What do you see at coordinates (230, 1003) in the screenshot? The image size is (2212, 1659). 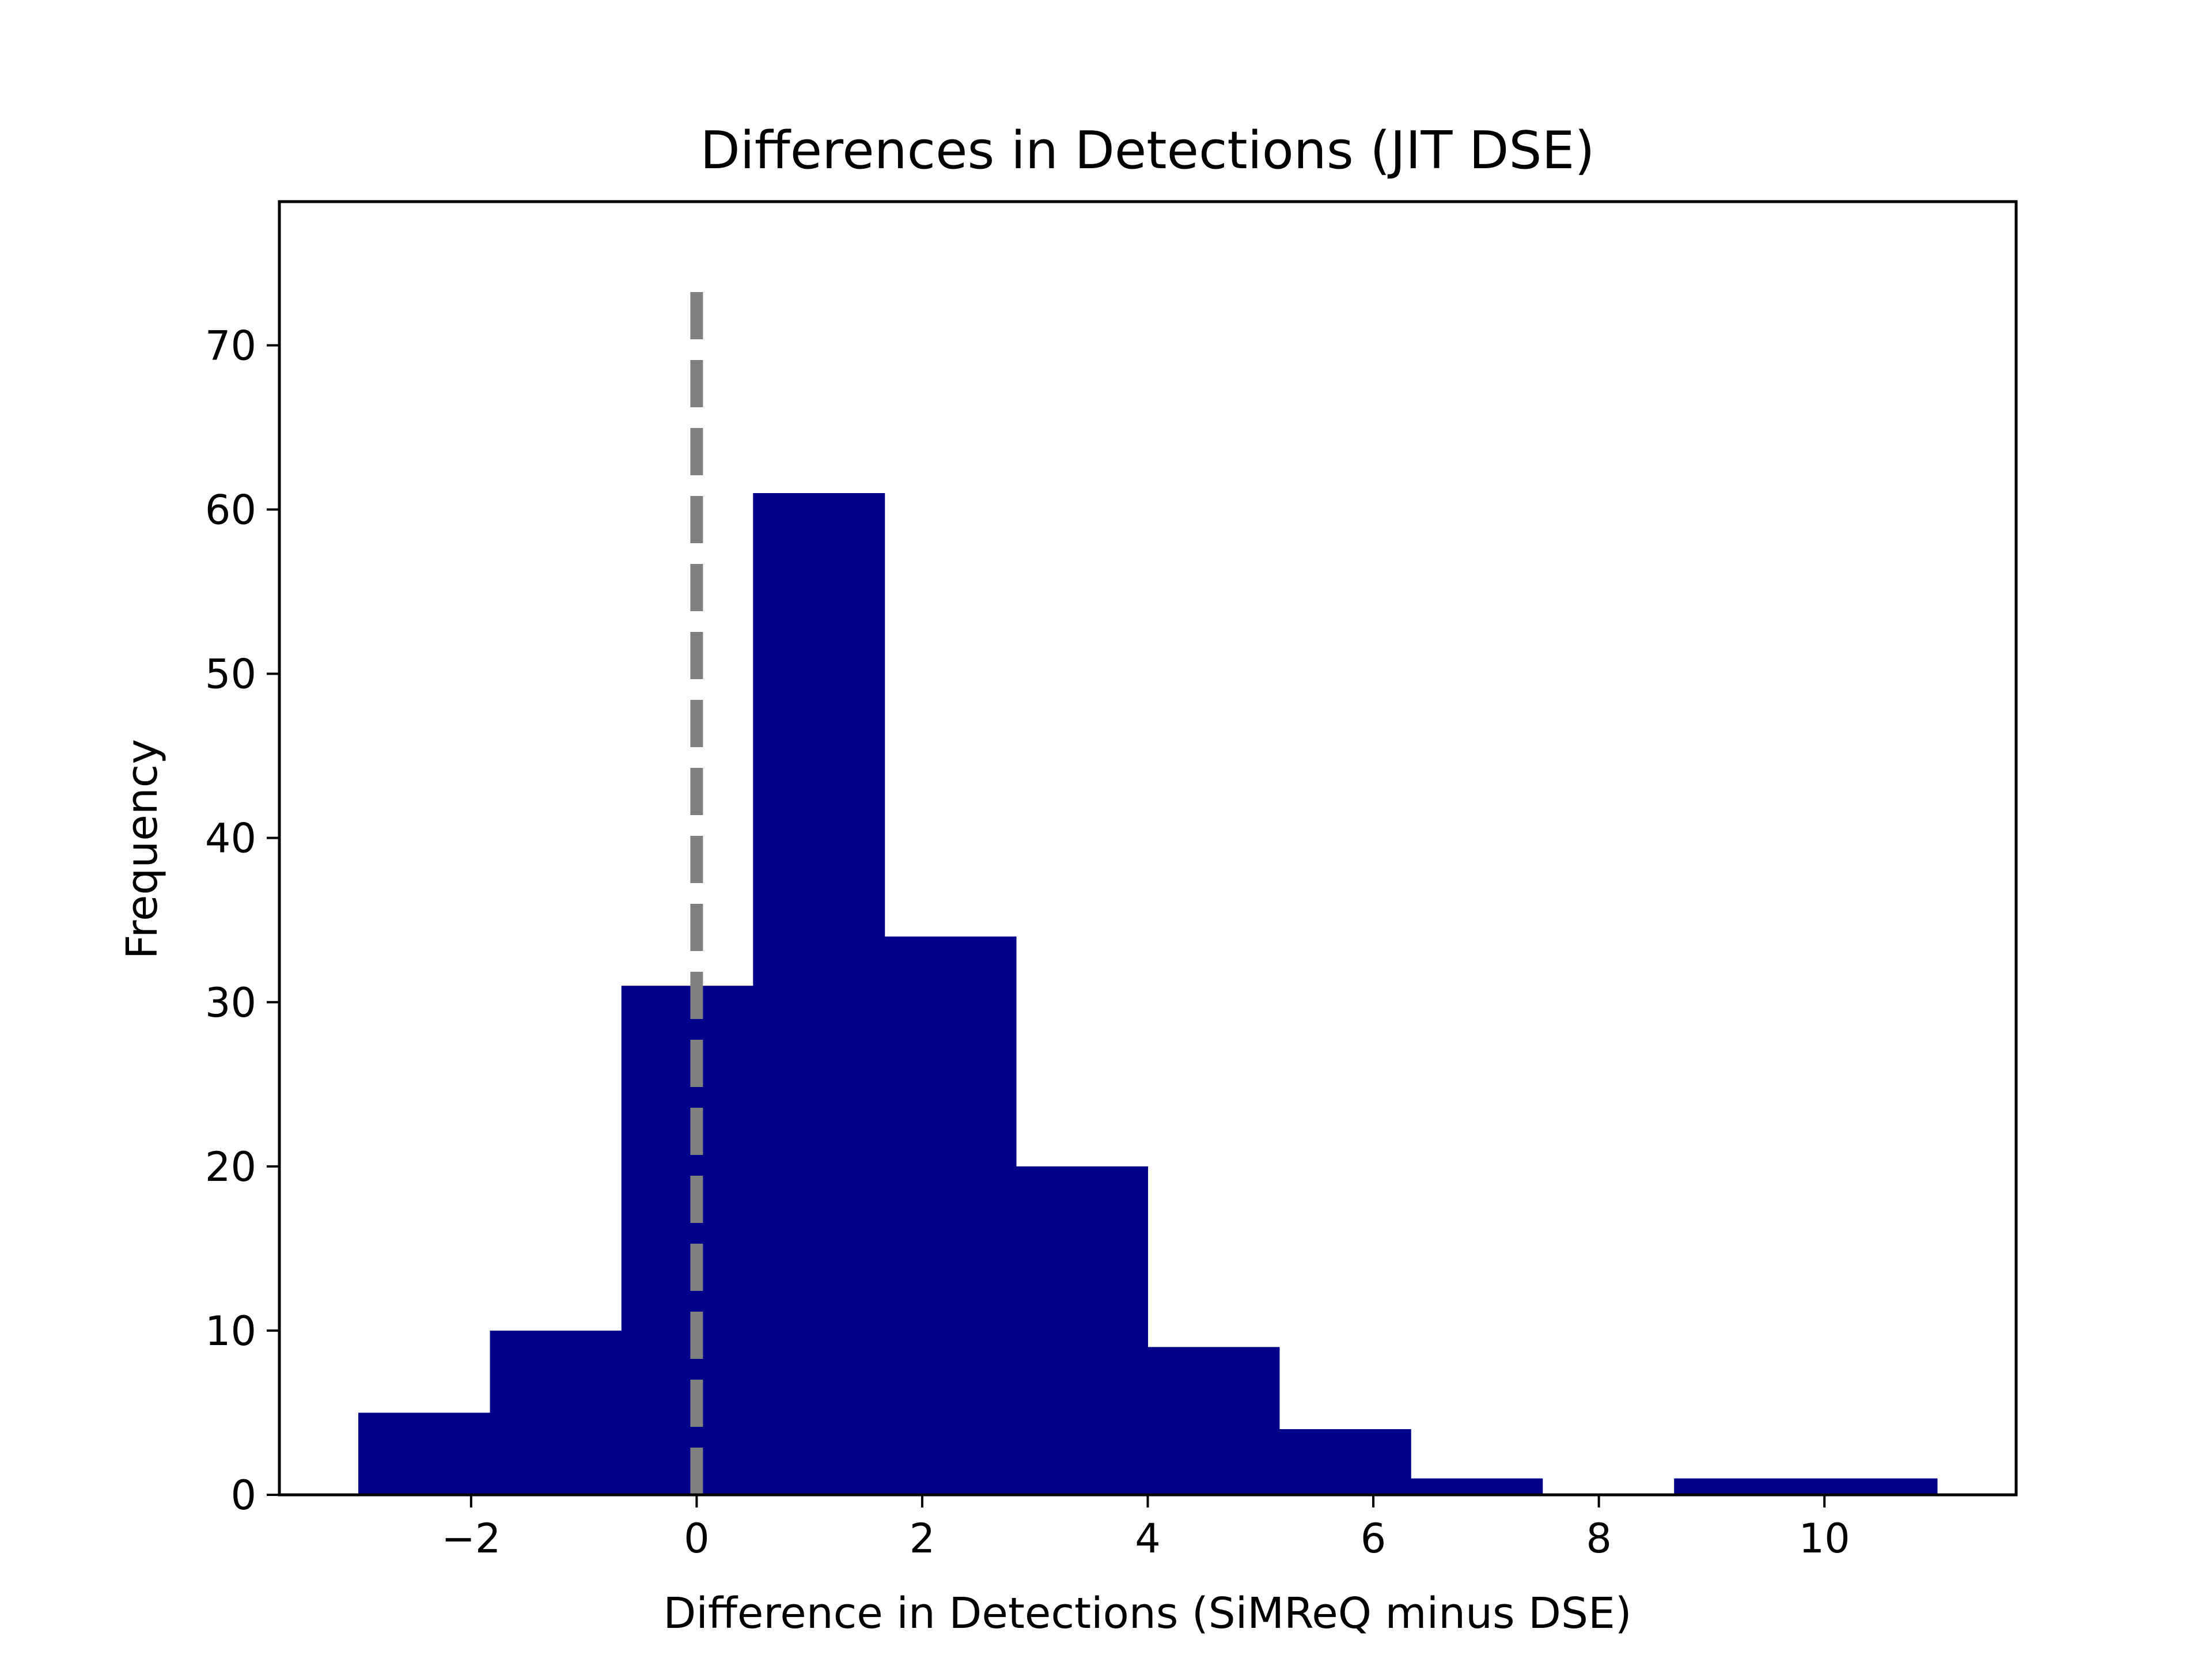 I see `y-tick-label: 30` at bounding box center [230, 1003].